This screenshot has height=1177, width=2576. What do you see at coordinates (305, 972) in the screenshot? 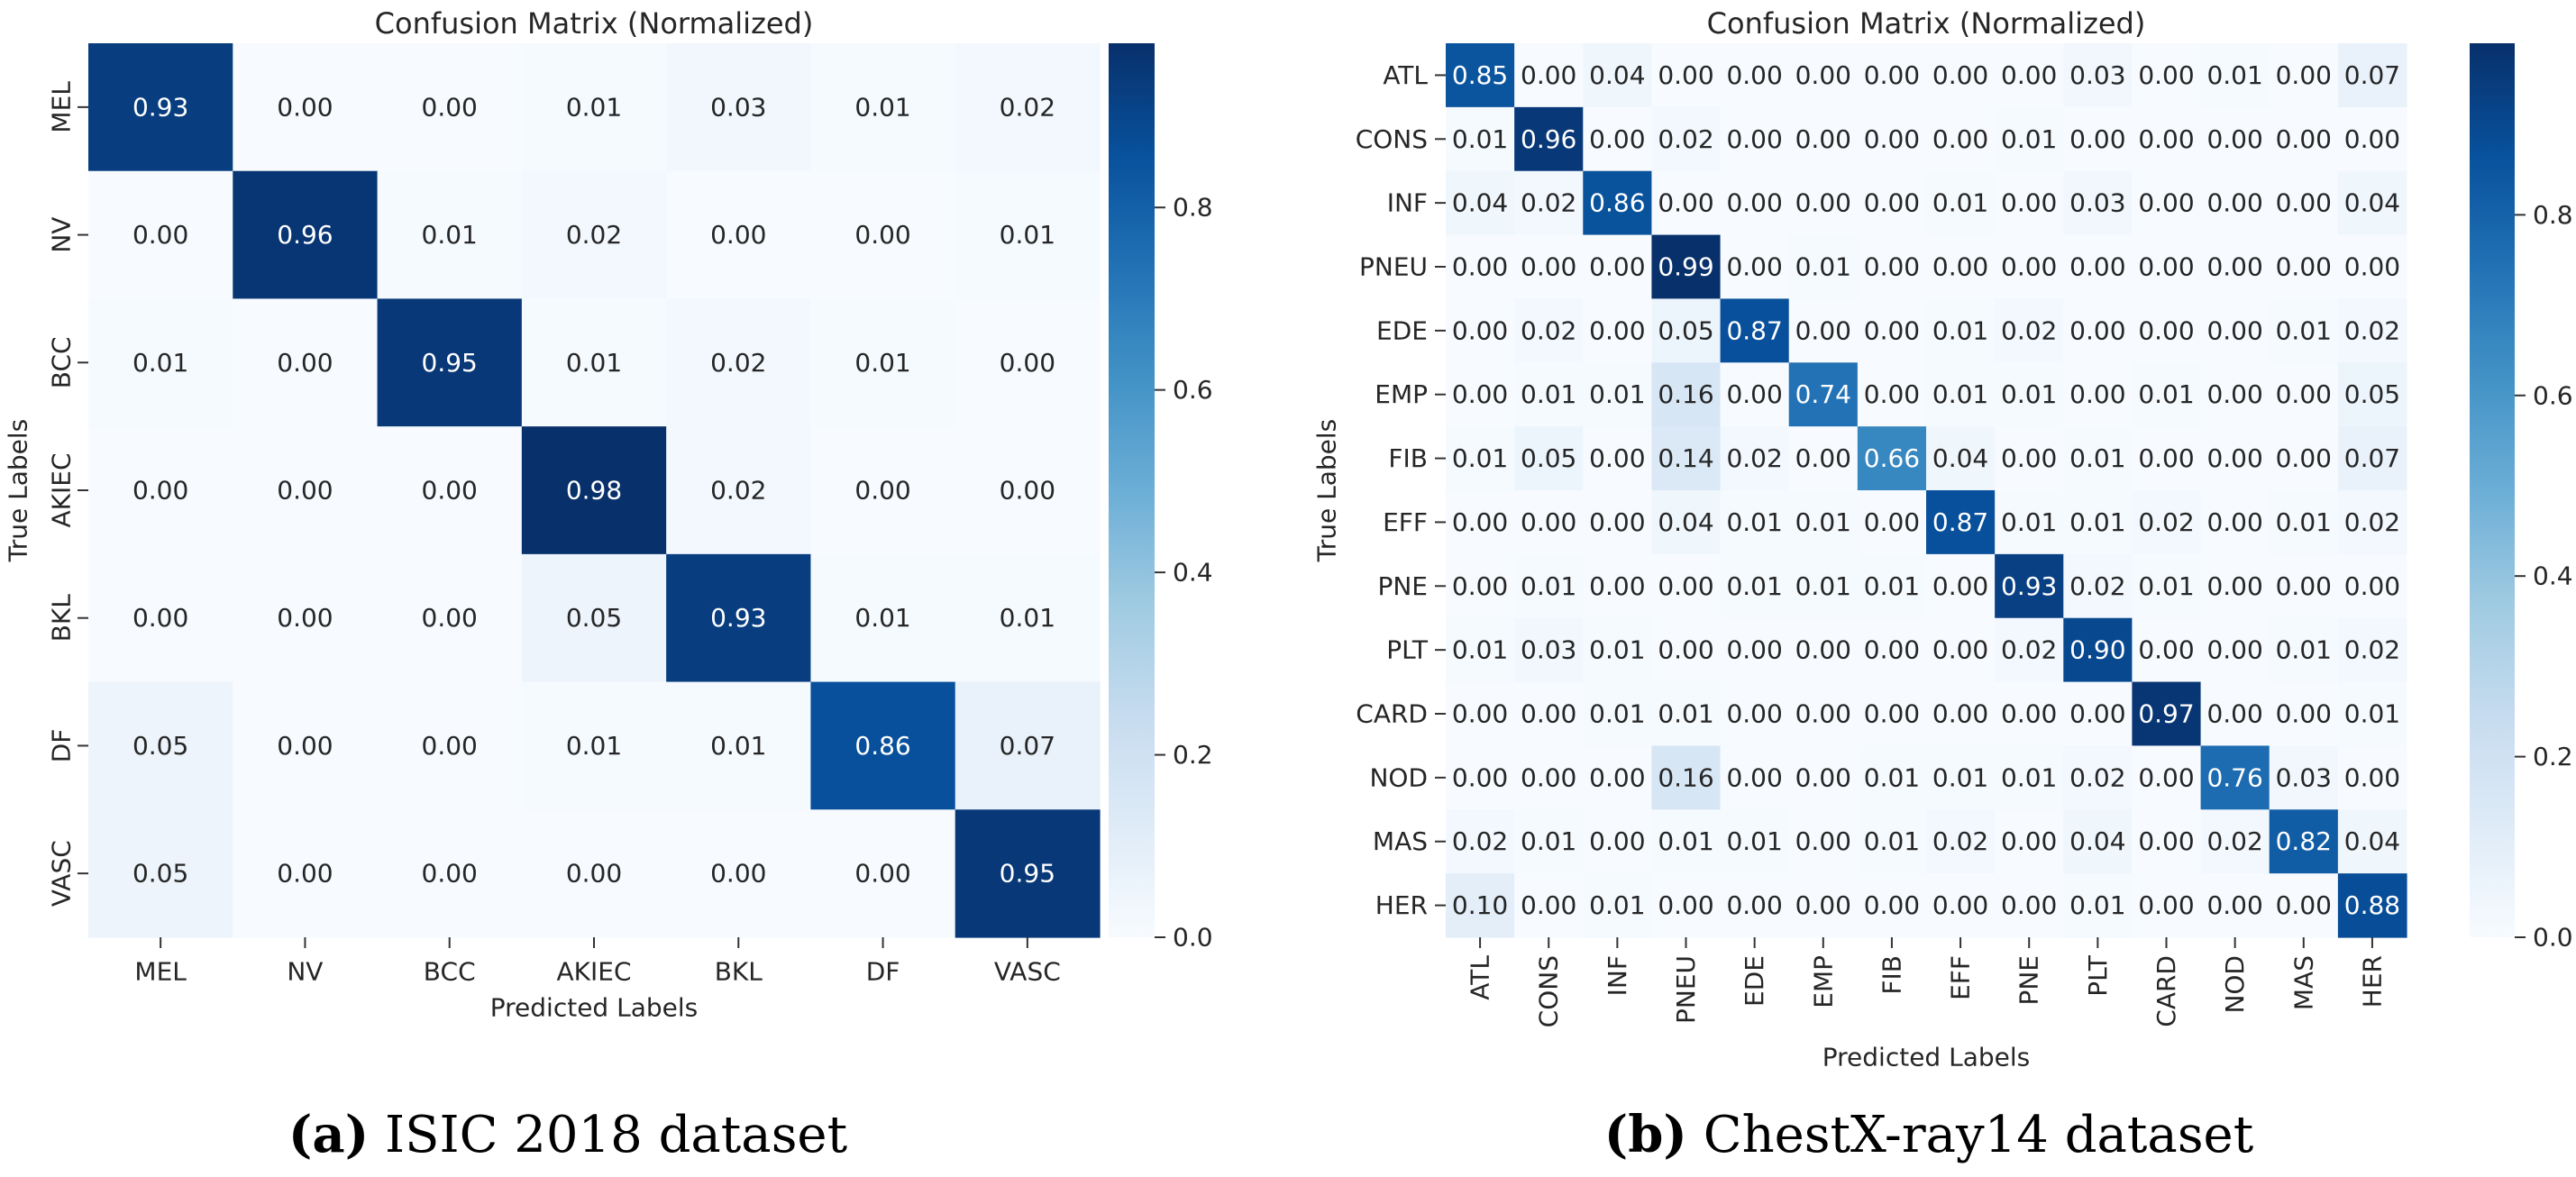
I see `x-tick-label: NV` at bounding box center [305, 972].